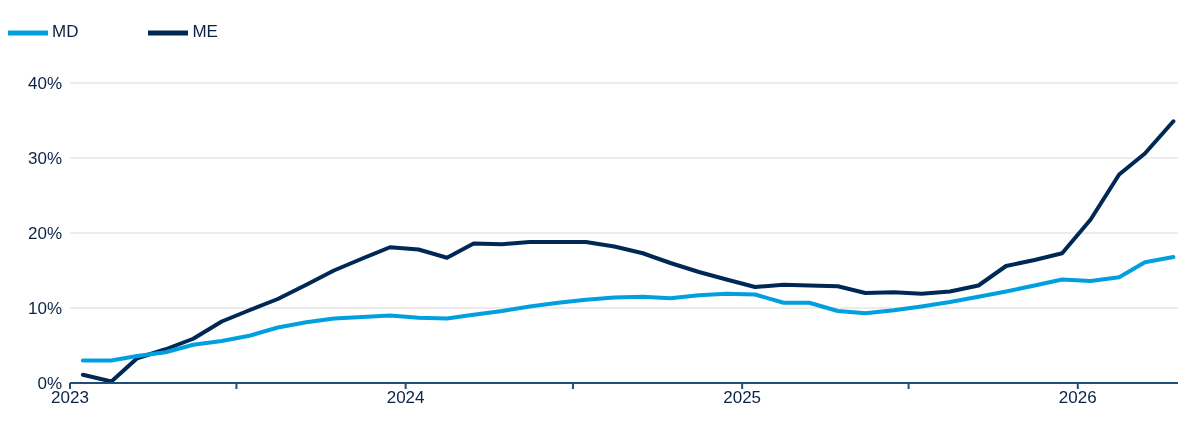 The height and width of the screenshot is (426, 1195). What do you see at coordinates (44, 84) in the screenshot?
I see `y-tick-label: 40%` at bounding box center [44, 84].